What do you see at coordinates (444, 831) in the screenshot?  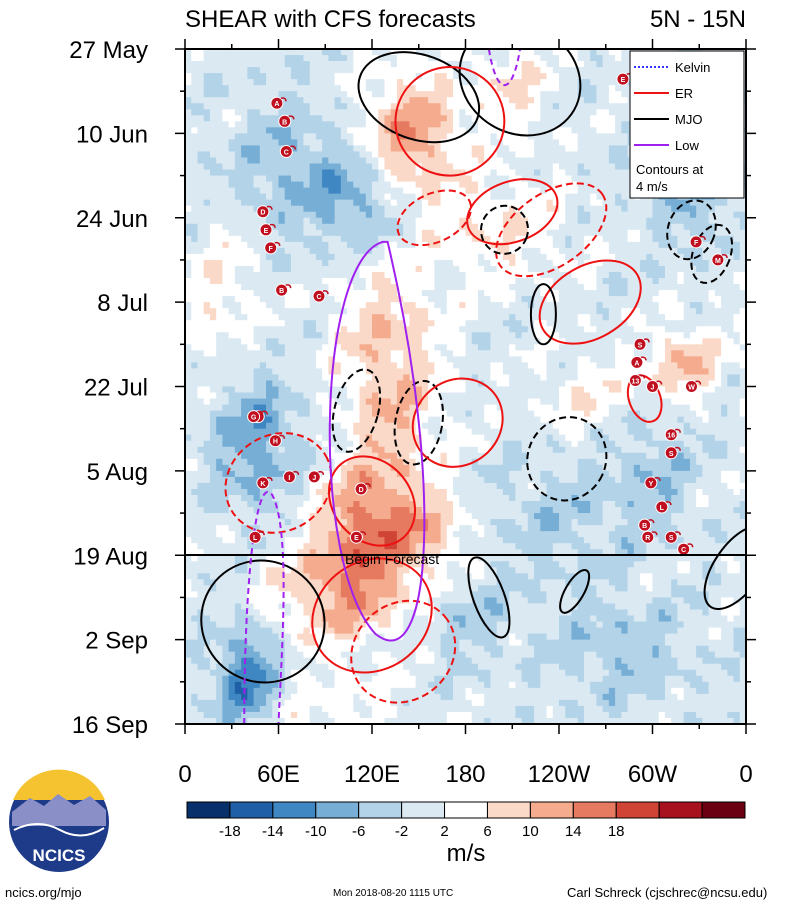 I see `colorbar-tick-label: 2` at bounding box center [444, 831].